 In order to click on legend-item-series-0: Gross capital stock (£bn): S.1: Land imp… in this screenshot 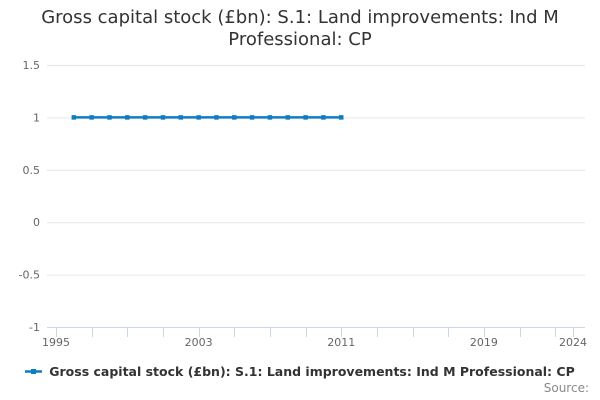, I will do `click(300, 371)`.